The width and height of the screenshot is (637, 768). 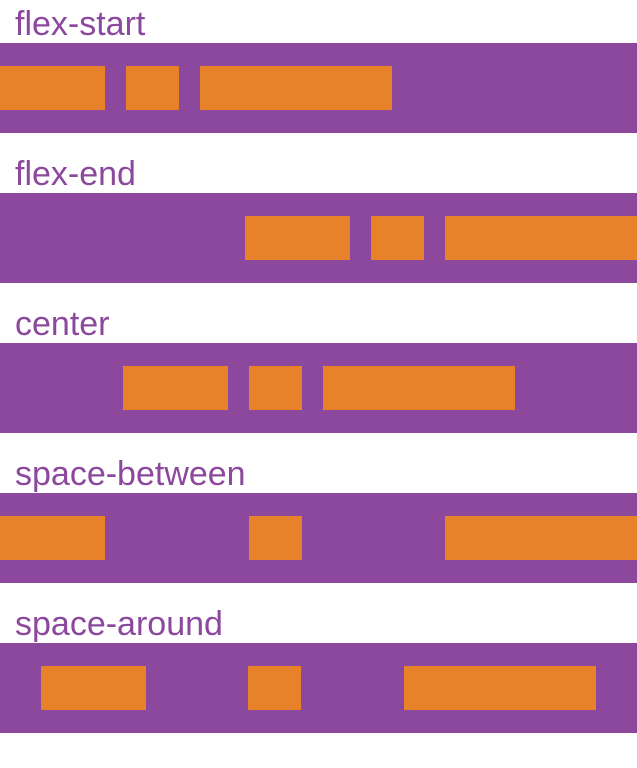 What do you see at coordinates (130, 474) in the screenshot?
I see `justify-content-label: space-between` at bounding box center [130, 474].